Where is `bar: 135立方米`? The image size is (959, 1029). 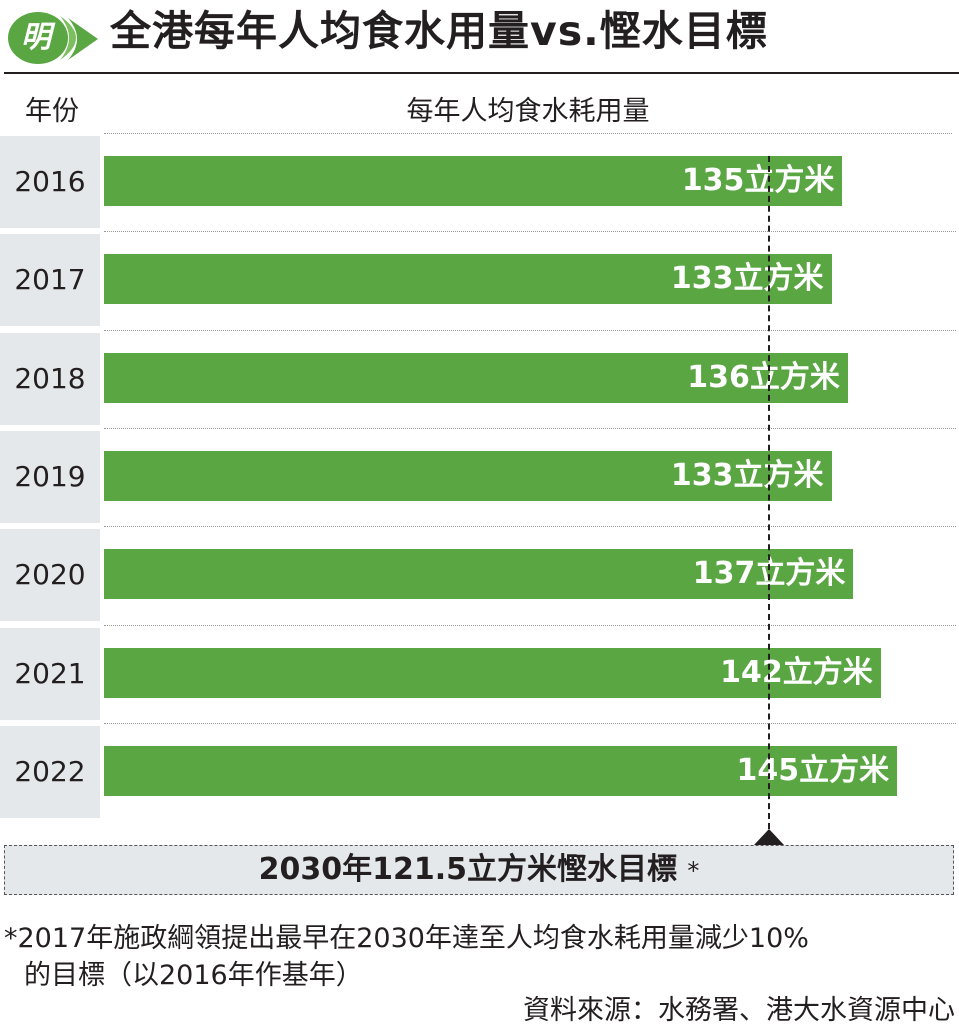 bar: 135立方米 is located at coordinates (473, 181).